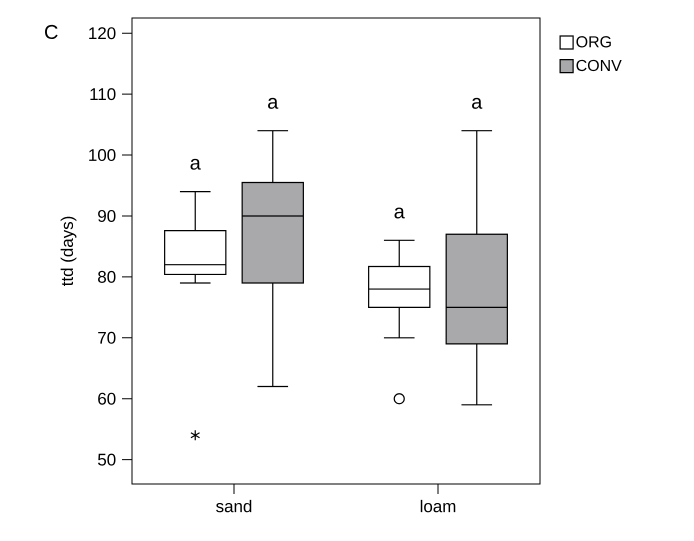 This screenshot has height=541, width=694. I want to click on y-tick-label: 80, so click(107, 276).